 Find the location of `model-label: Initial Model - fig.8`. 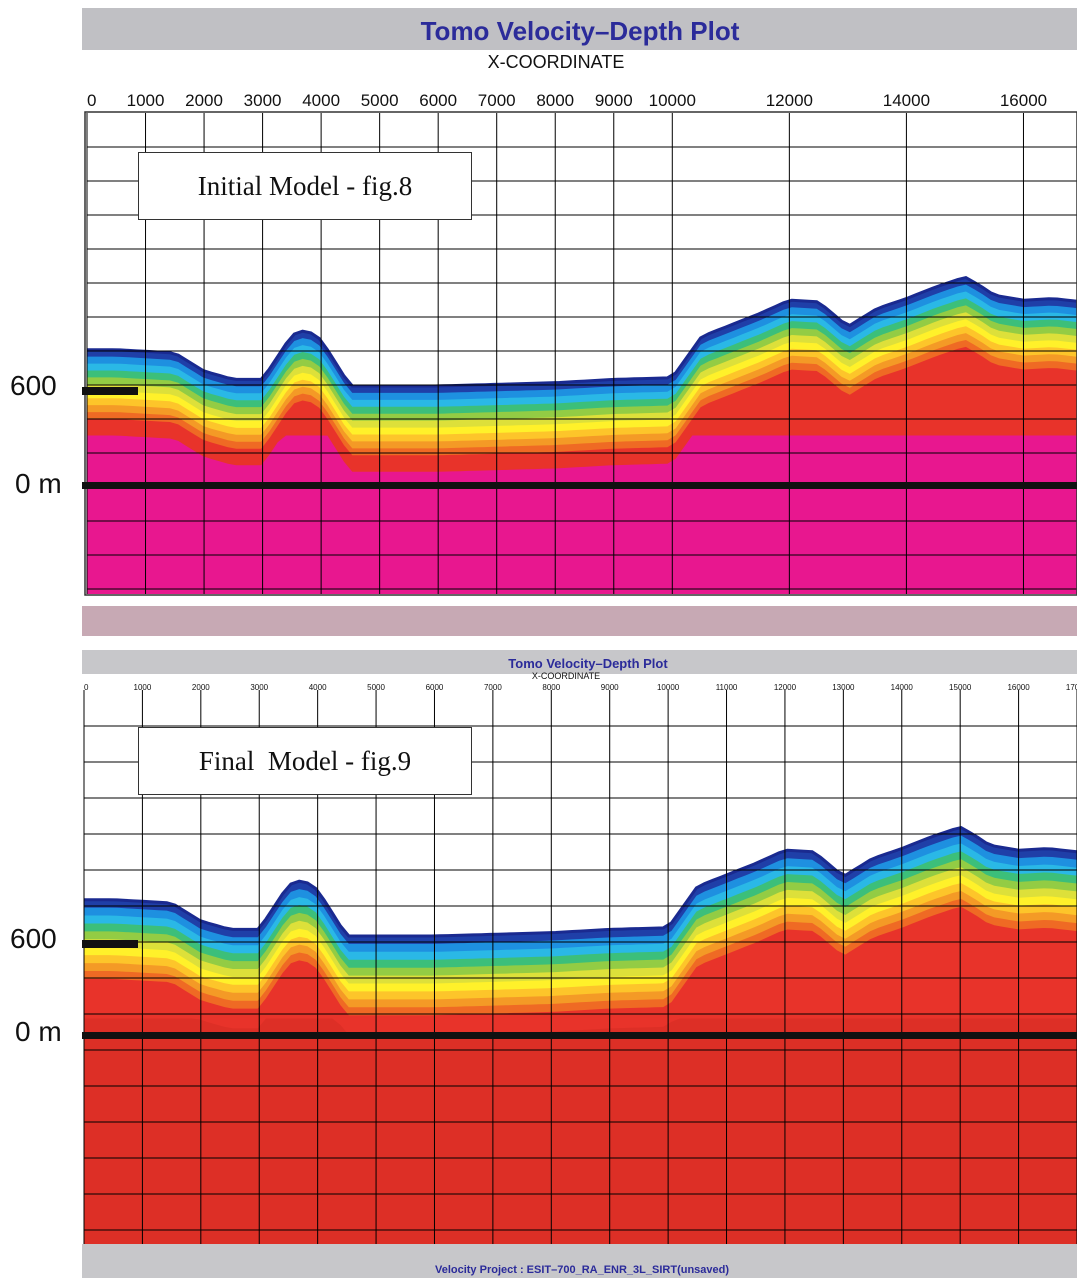

model-label: Initial Model - fig.8 is located at coordinates (305, 185).